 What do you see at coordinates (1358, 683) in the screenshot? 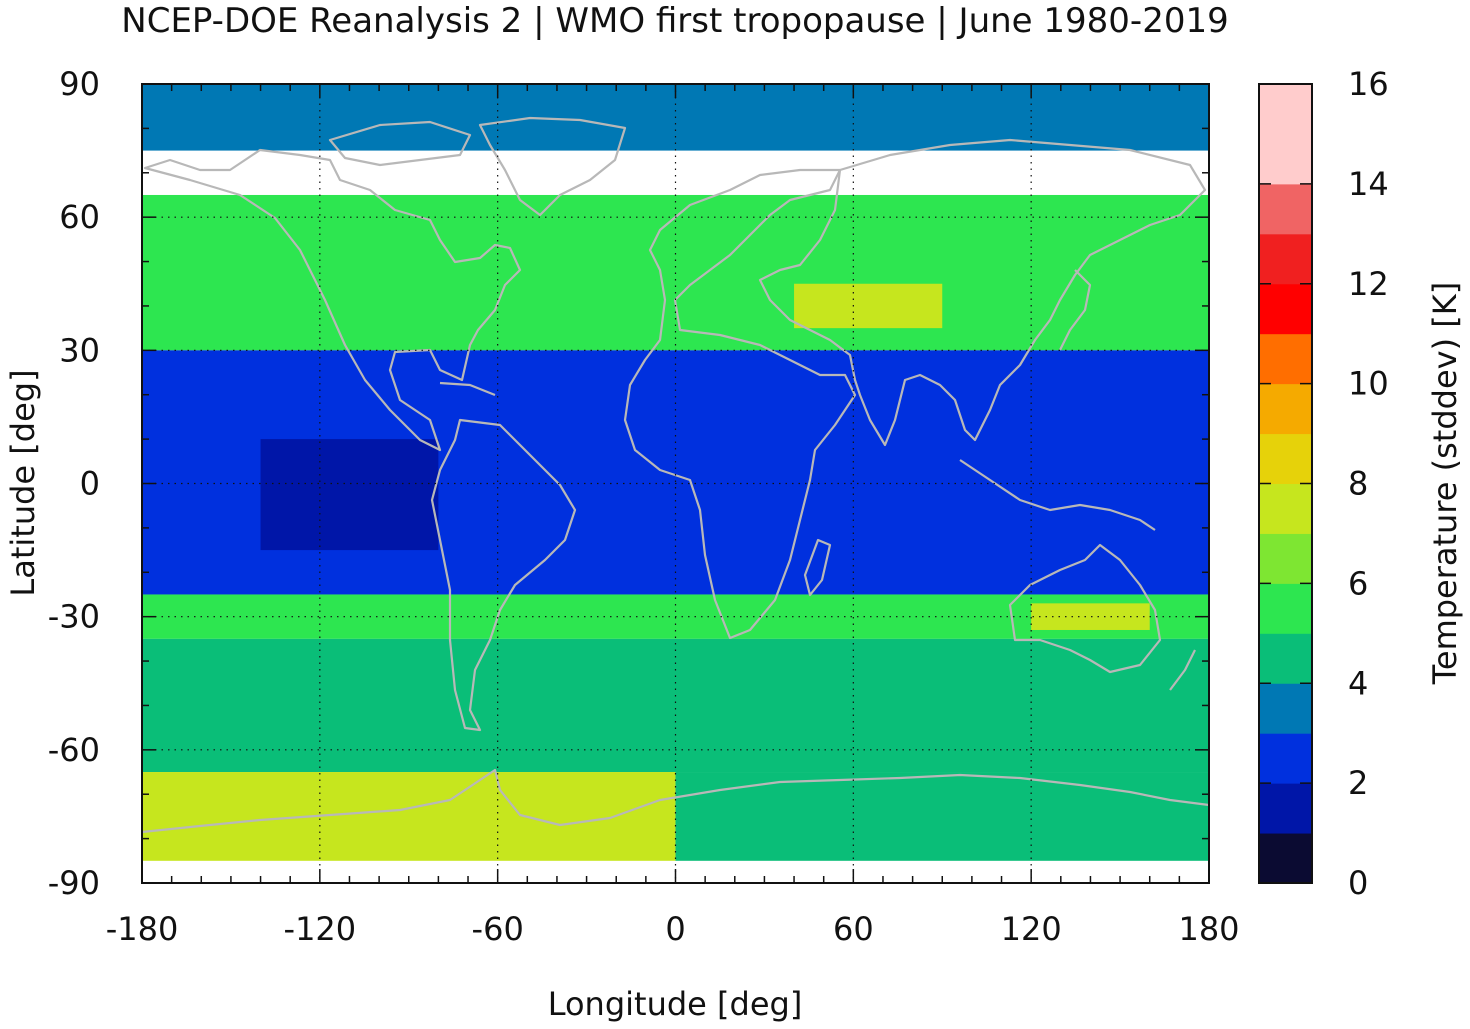
I see `colorbar-tick-label: 4` at bounding box center [1358, 683].